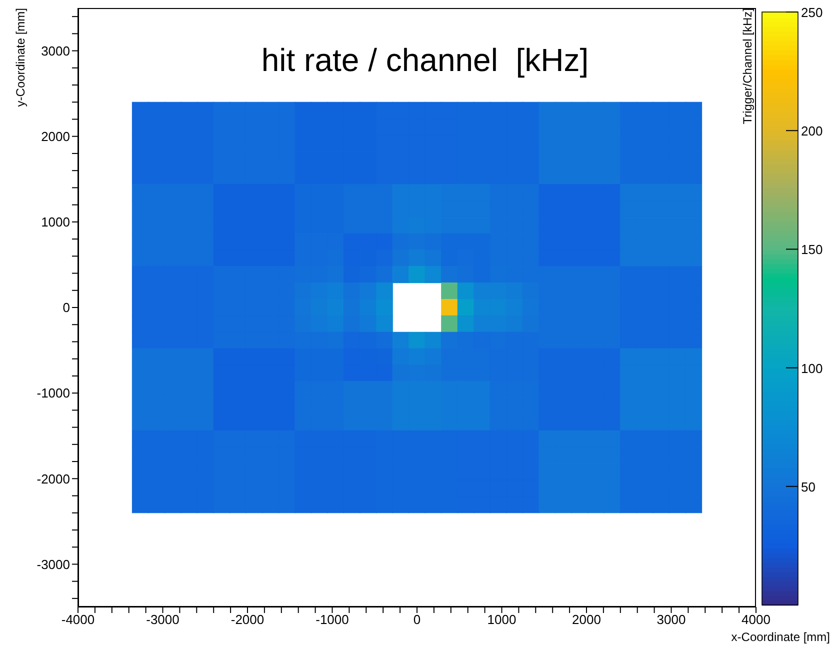 The width and height of the screenshot is (836, 649). What do you see at coordinates (247, 620) in the screenshot?
I see `x-tick-label: -2000` at bounding box center [247, 620].